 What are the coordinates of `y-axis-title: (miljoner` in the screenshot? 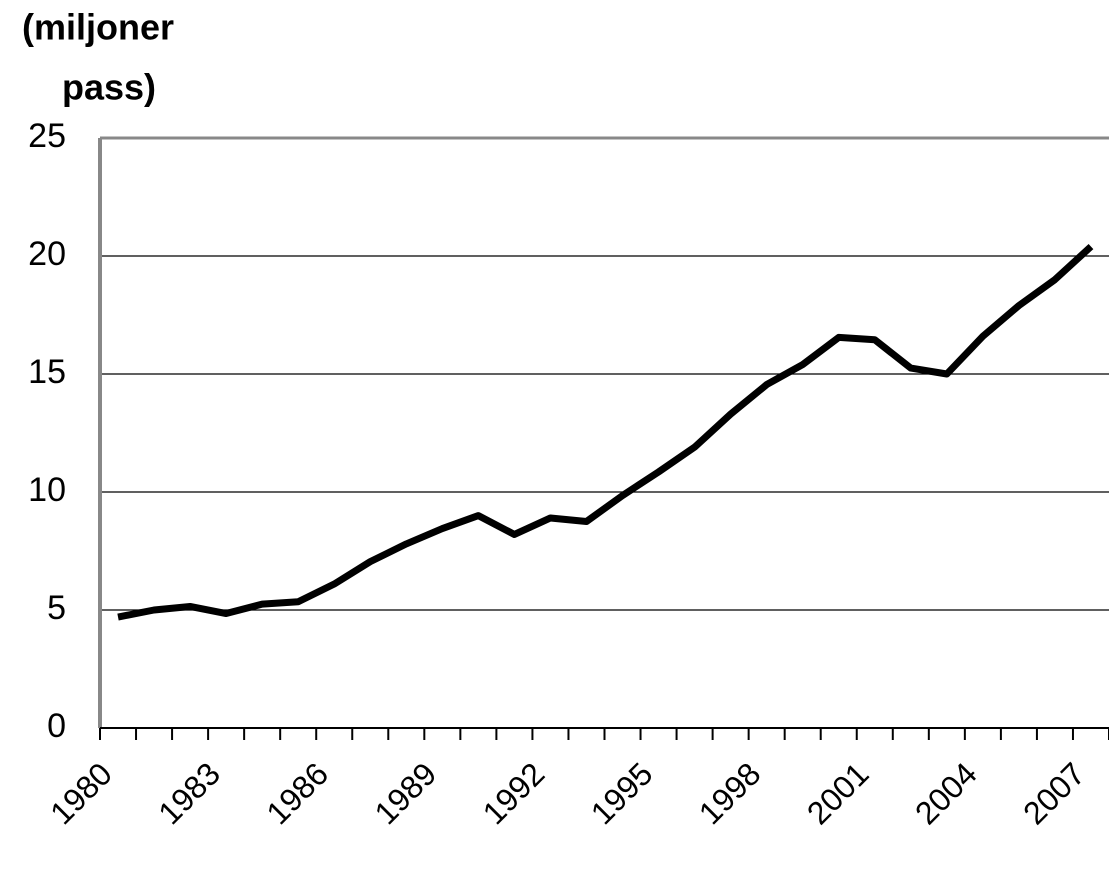 It's located at (98, 27).